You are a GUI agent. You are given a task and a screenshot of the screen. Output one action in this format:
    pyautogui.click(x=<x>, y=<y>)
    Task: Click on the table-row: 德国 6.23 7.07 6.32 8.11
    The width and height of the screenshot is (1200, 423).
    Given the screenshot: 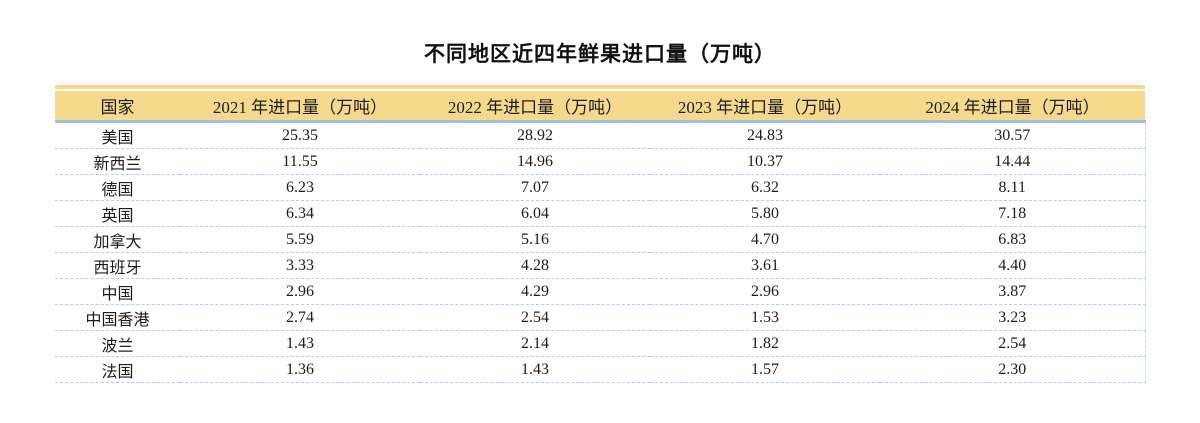 What is the action you would take?
    pyautogui.click(x=600, y=187)
    